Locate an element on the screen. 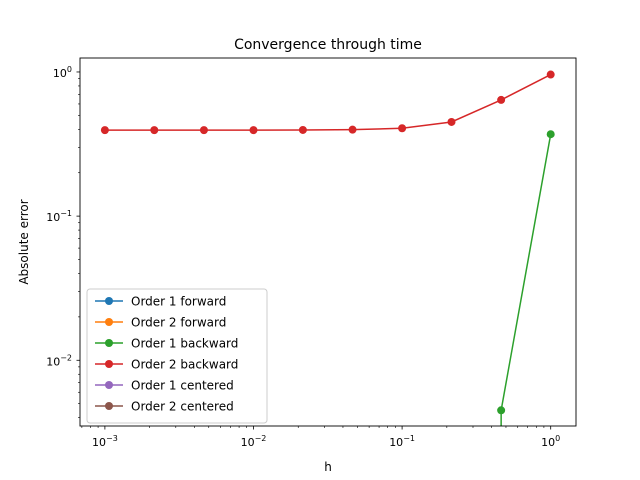 The width and height of the screenshot is (640, 480). x-tick-label-1: 10⁻² is located at coordinates (254, 441).